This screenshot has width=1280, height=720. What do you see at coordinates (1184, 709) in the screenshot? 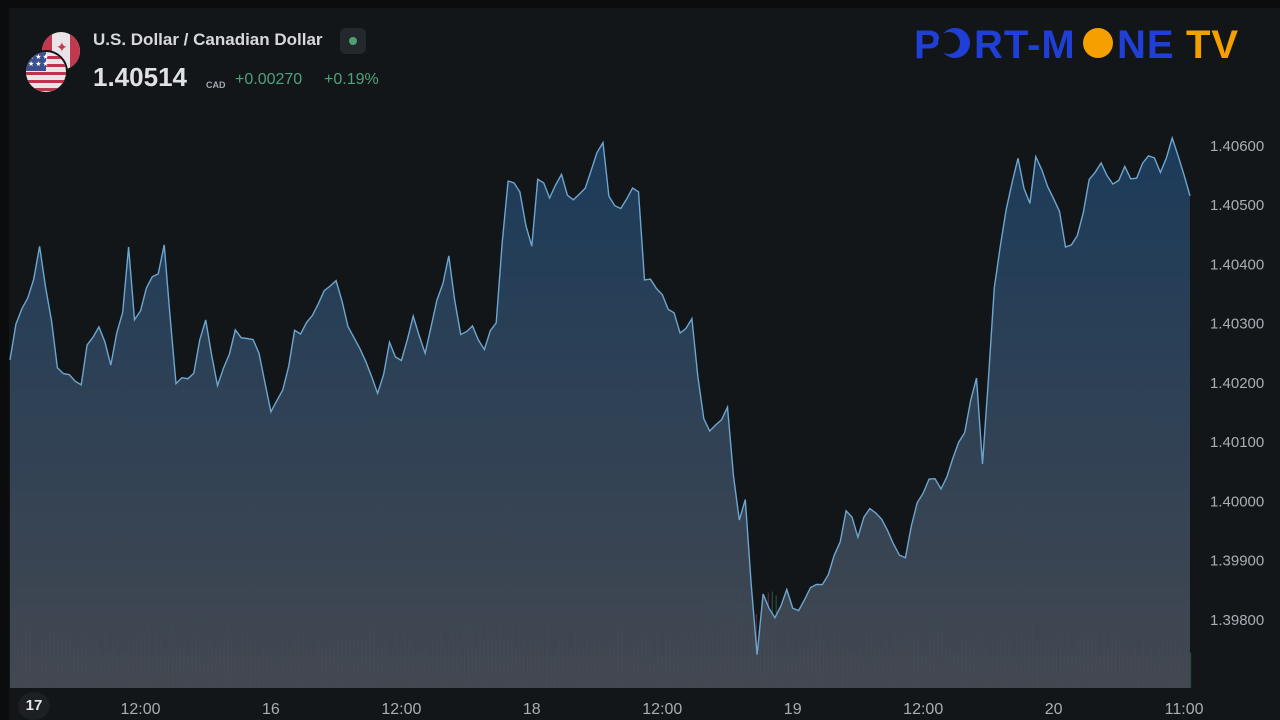
I see `x-tick-label: 11:00` at bounding box center [1184, 709].